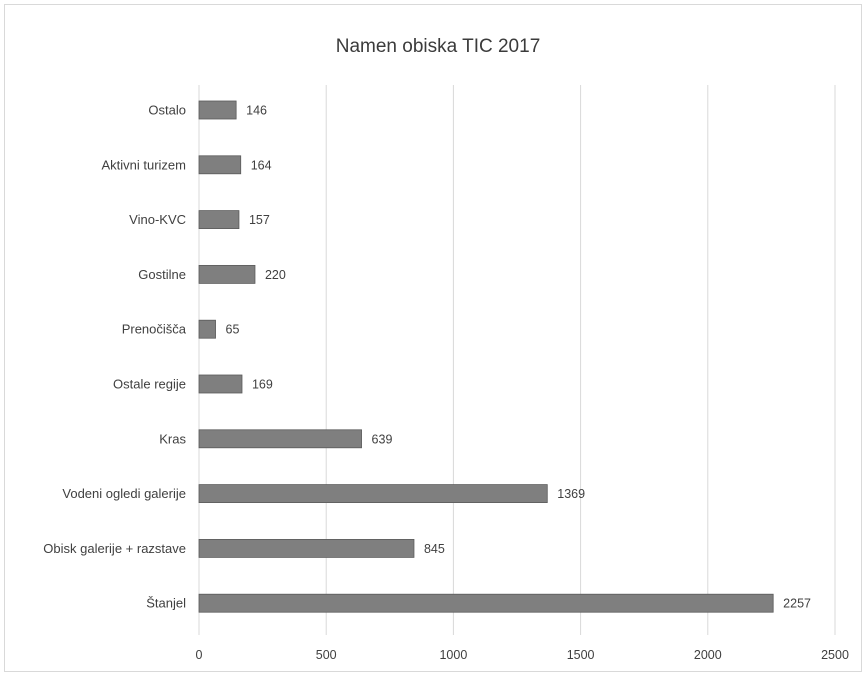 Image resolution: width=867 pixels, height=677 pixels. What do you see at coordinates (167, 110) in the screenshot?
I see `category-label: Ostalo` at bounding box center [167, 110].